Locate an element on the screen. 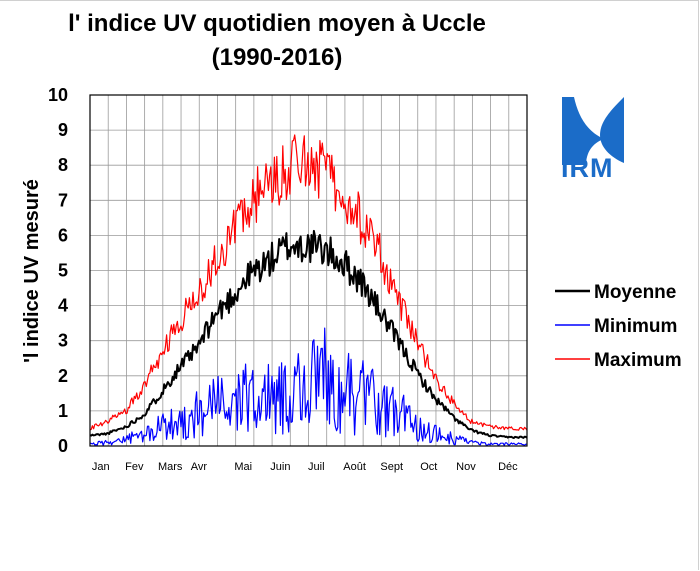 This screenshot has height=571, width=700. y-axis-ticks: 0 1 2 3 4 5 6 7 8 9 10 is located at coordinates (58, 270).